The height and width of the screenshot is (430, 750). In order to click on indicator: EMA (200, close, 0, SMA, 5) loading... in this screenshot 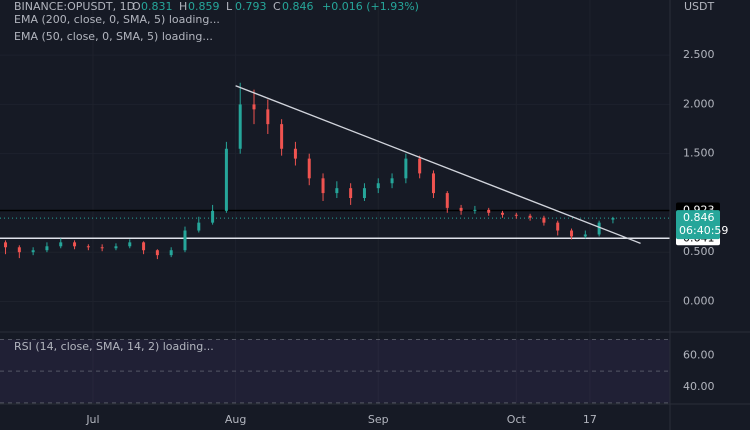, I will do `click(117, 19)`.